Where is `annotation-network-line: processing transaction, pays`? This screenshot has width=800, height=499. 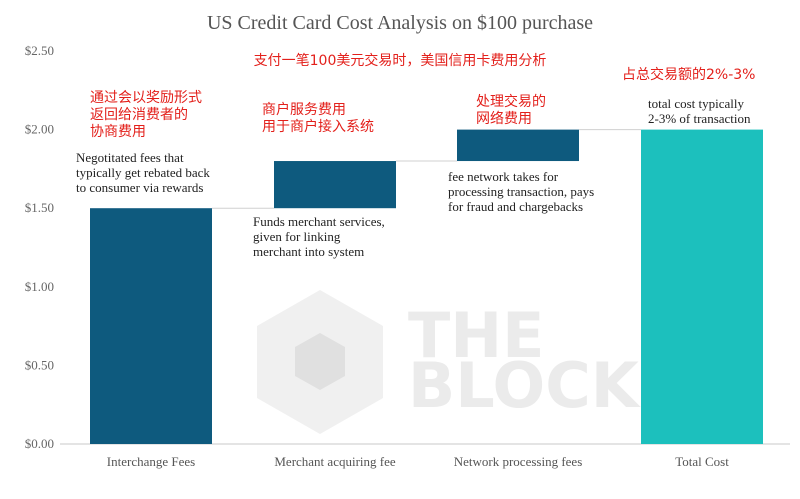
annotation-network-line: processing transaction, pays is located at coordinates (521, 191).